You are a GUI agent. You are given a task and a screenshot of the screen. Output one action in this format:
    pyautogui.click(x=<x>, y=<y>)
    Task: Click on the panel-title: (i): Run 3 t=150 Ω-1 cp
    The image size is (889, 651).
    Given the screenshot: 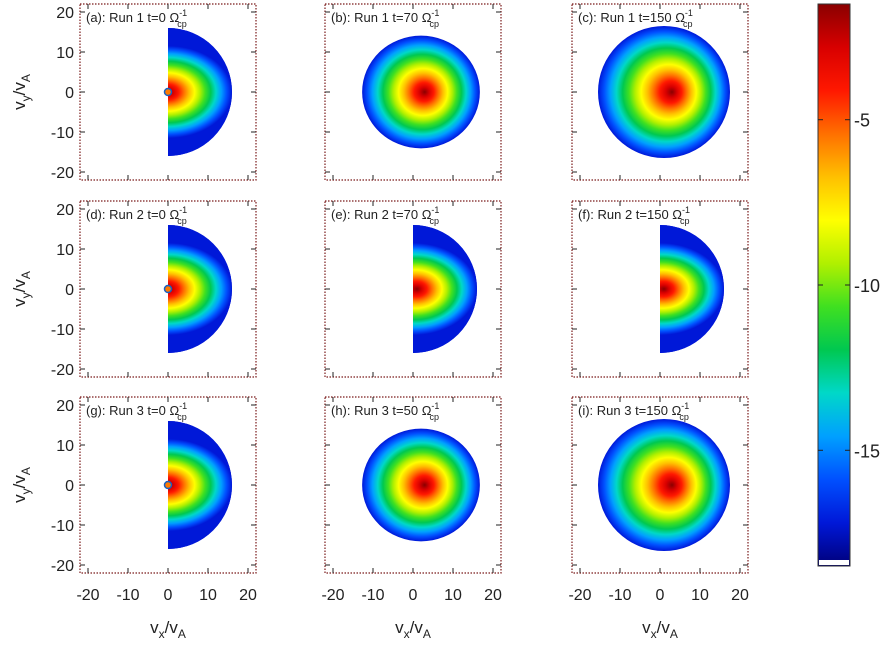 What is the action you would take?
    pyautogui.click(x=633, y=411)
    